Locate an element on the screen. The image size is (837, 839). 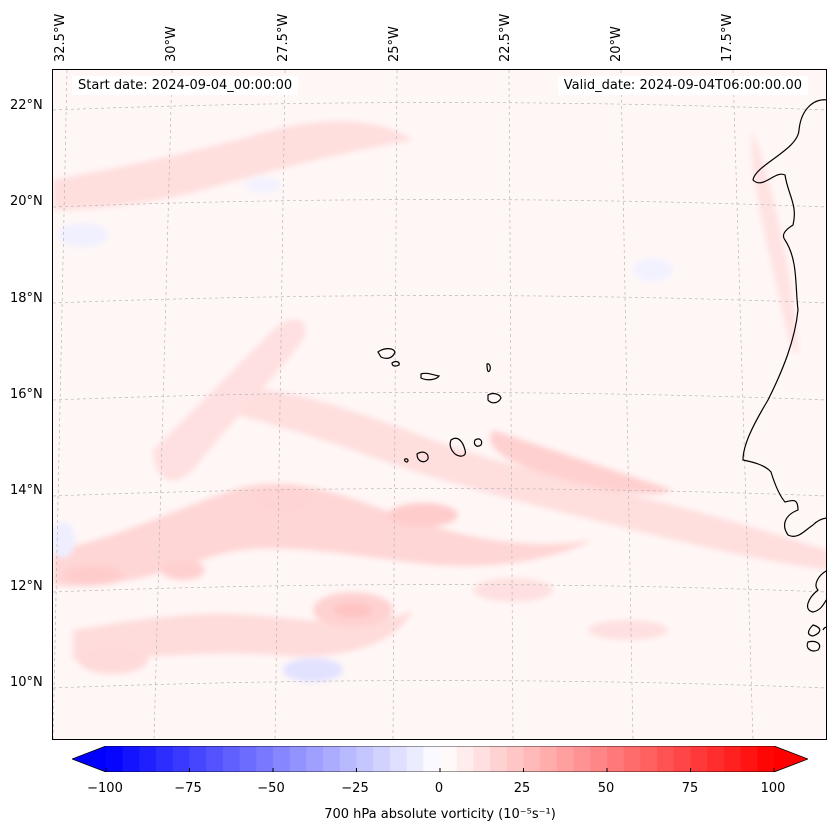
lat-label-10n: 10°N is located at coordinates (26, 682).